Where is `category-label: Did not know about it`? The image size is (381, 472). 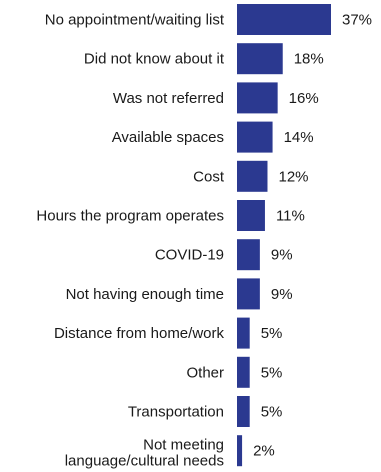 category-label: Did not know about it is located at coordinates (154, 59).